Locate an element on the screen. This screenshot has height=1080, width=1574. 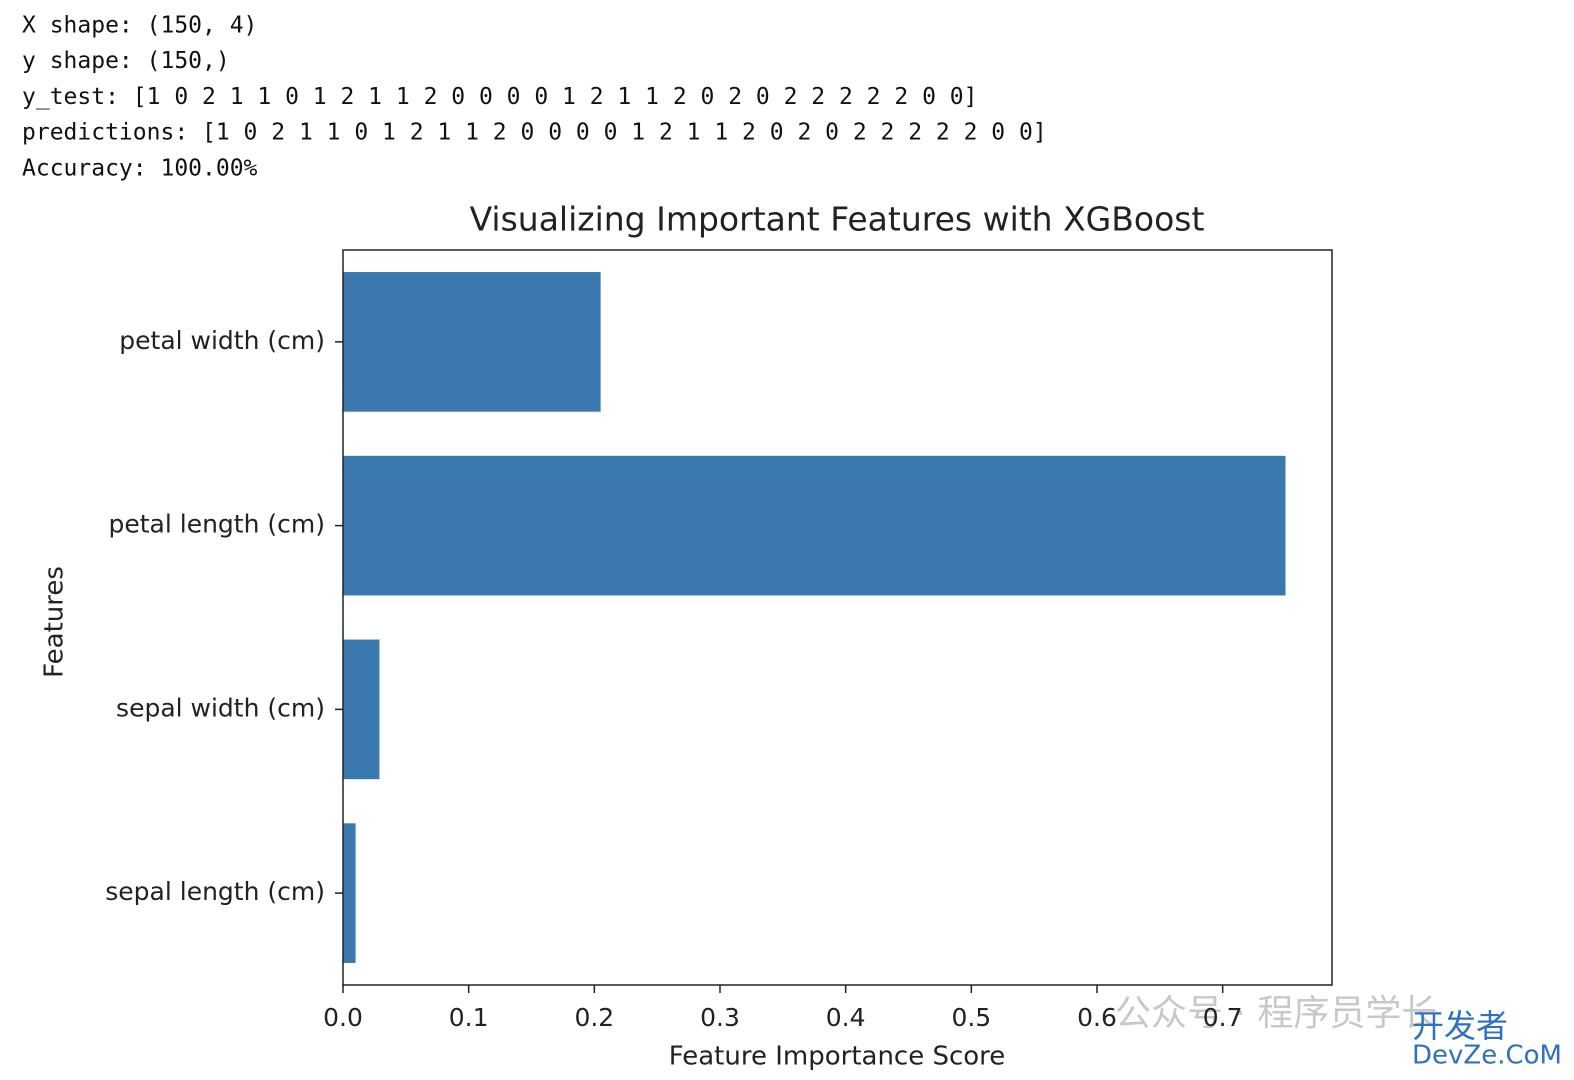
x-tick-label: 0.5 is located at coordinates (971, 1017).